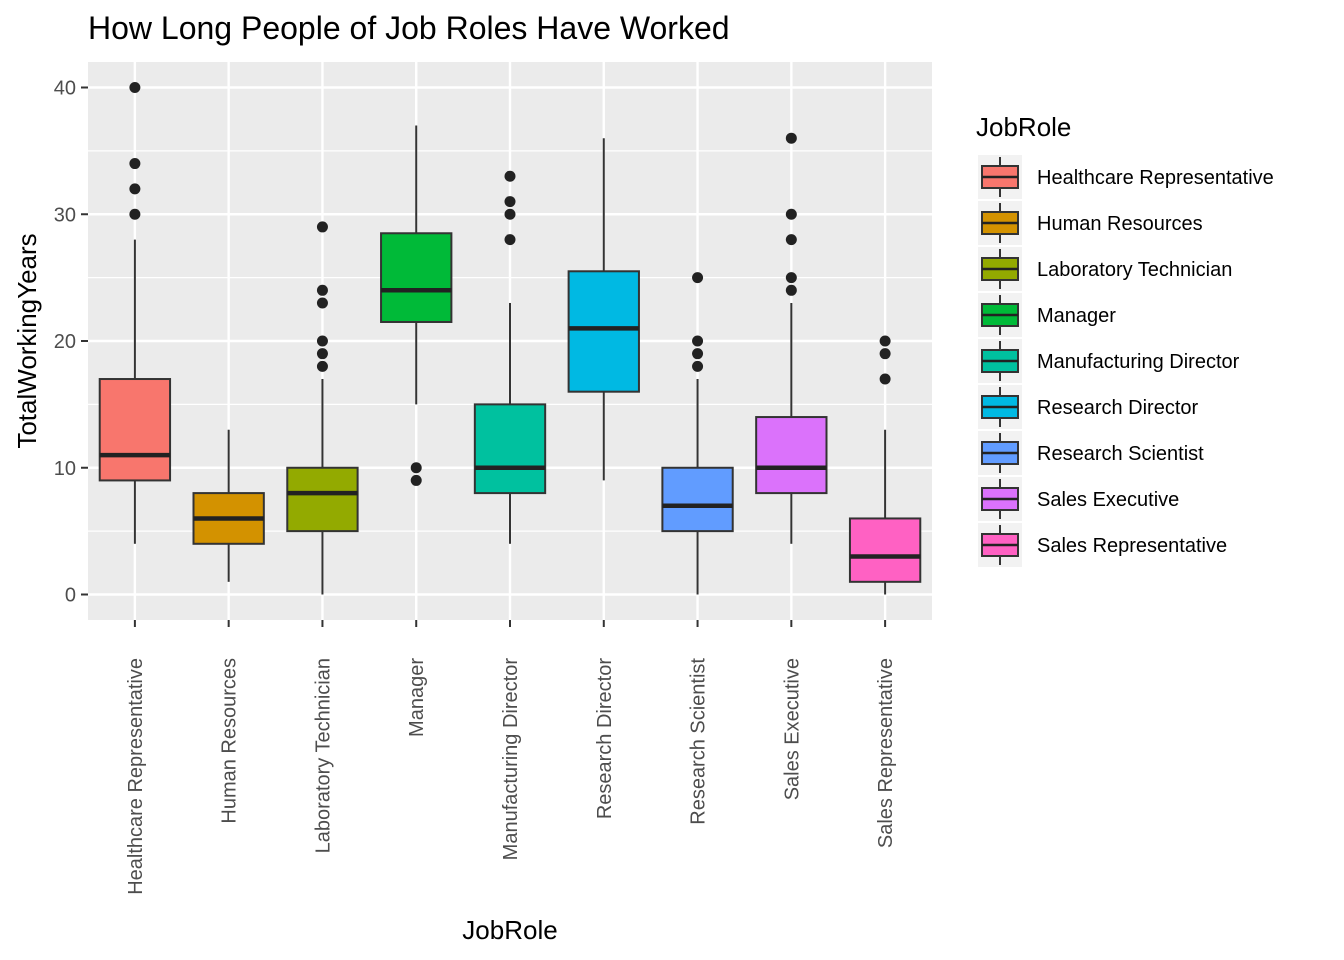 The image size is (1344, 960). I want to click on x-tick-label: Laboratory Technician, so click(323, 755).